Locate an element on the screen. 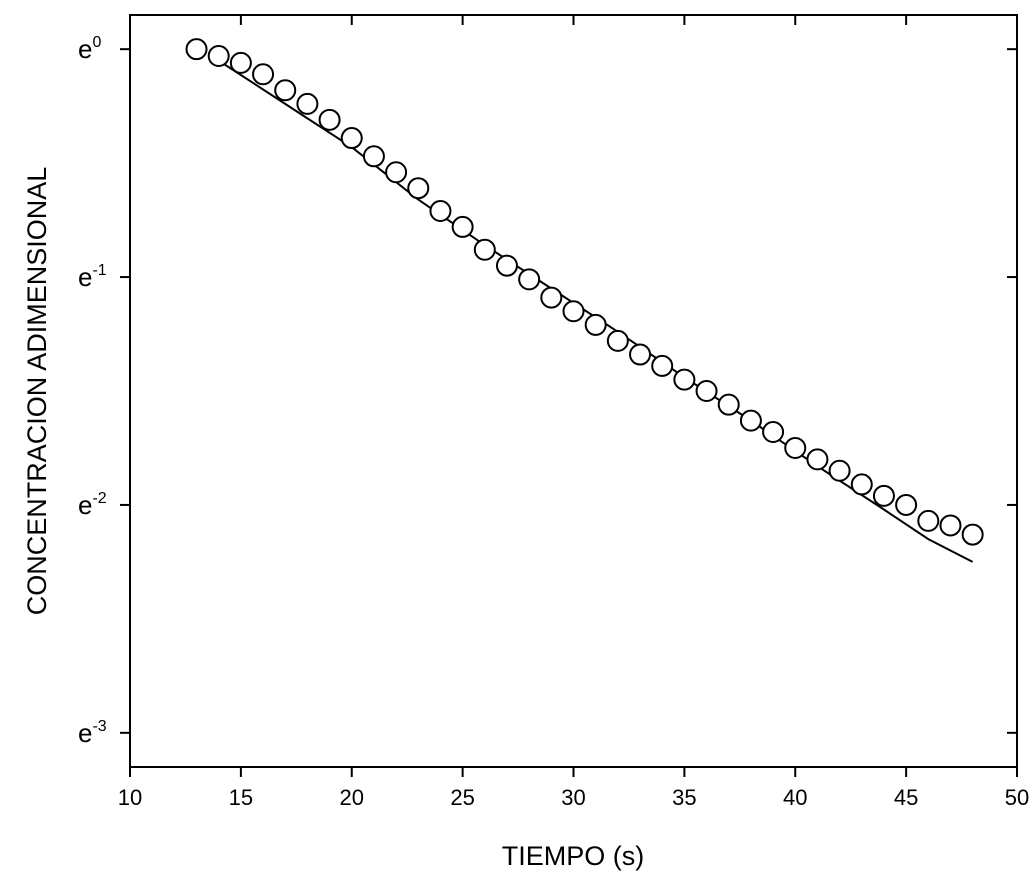  y-axis-title: CONCENTRACION ADIMENSIONAL is located at coordinates (37, 391).